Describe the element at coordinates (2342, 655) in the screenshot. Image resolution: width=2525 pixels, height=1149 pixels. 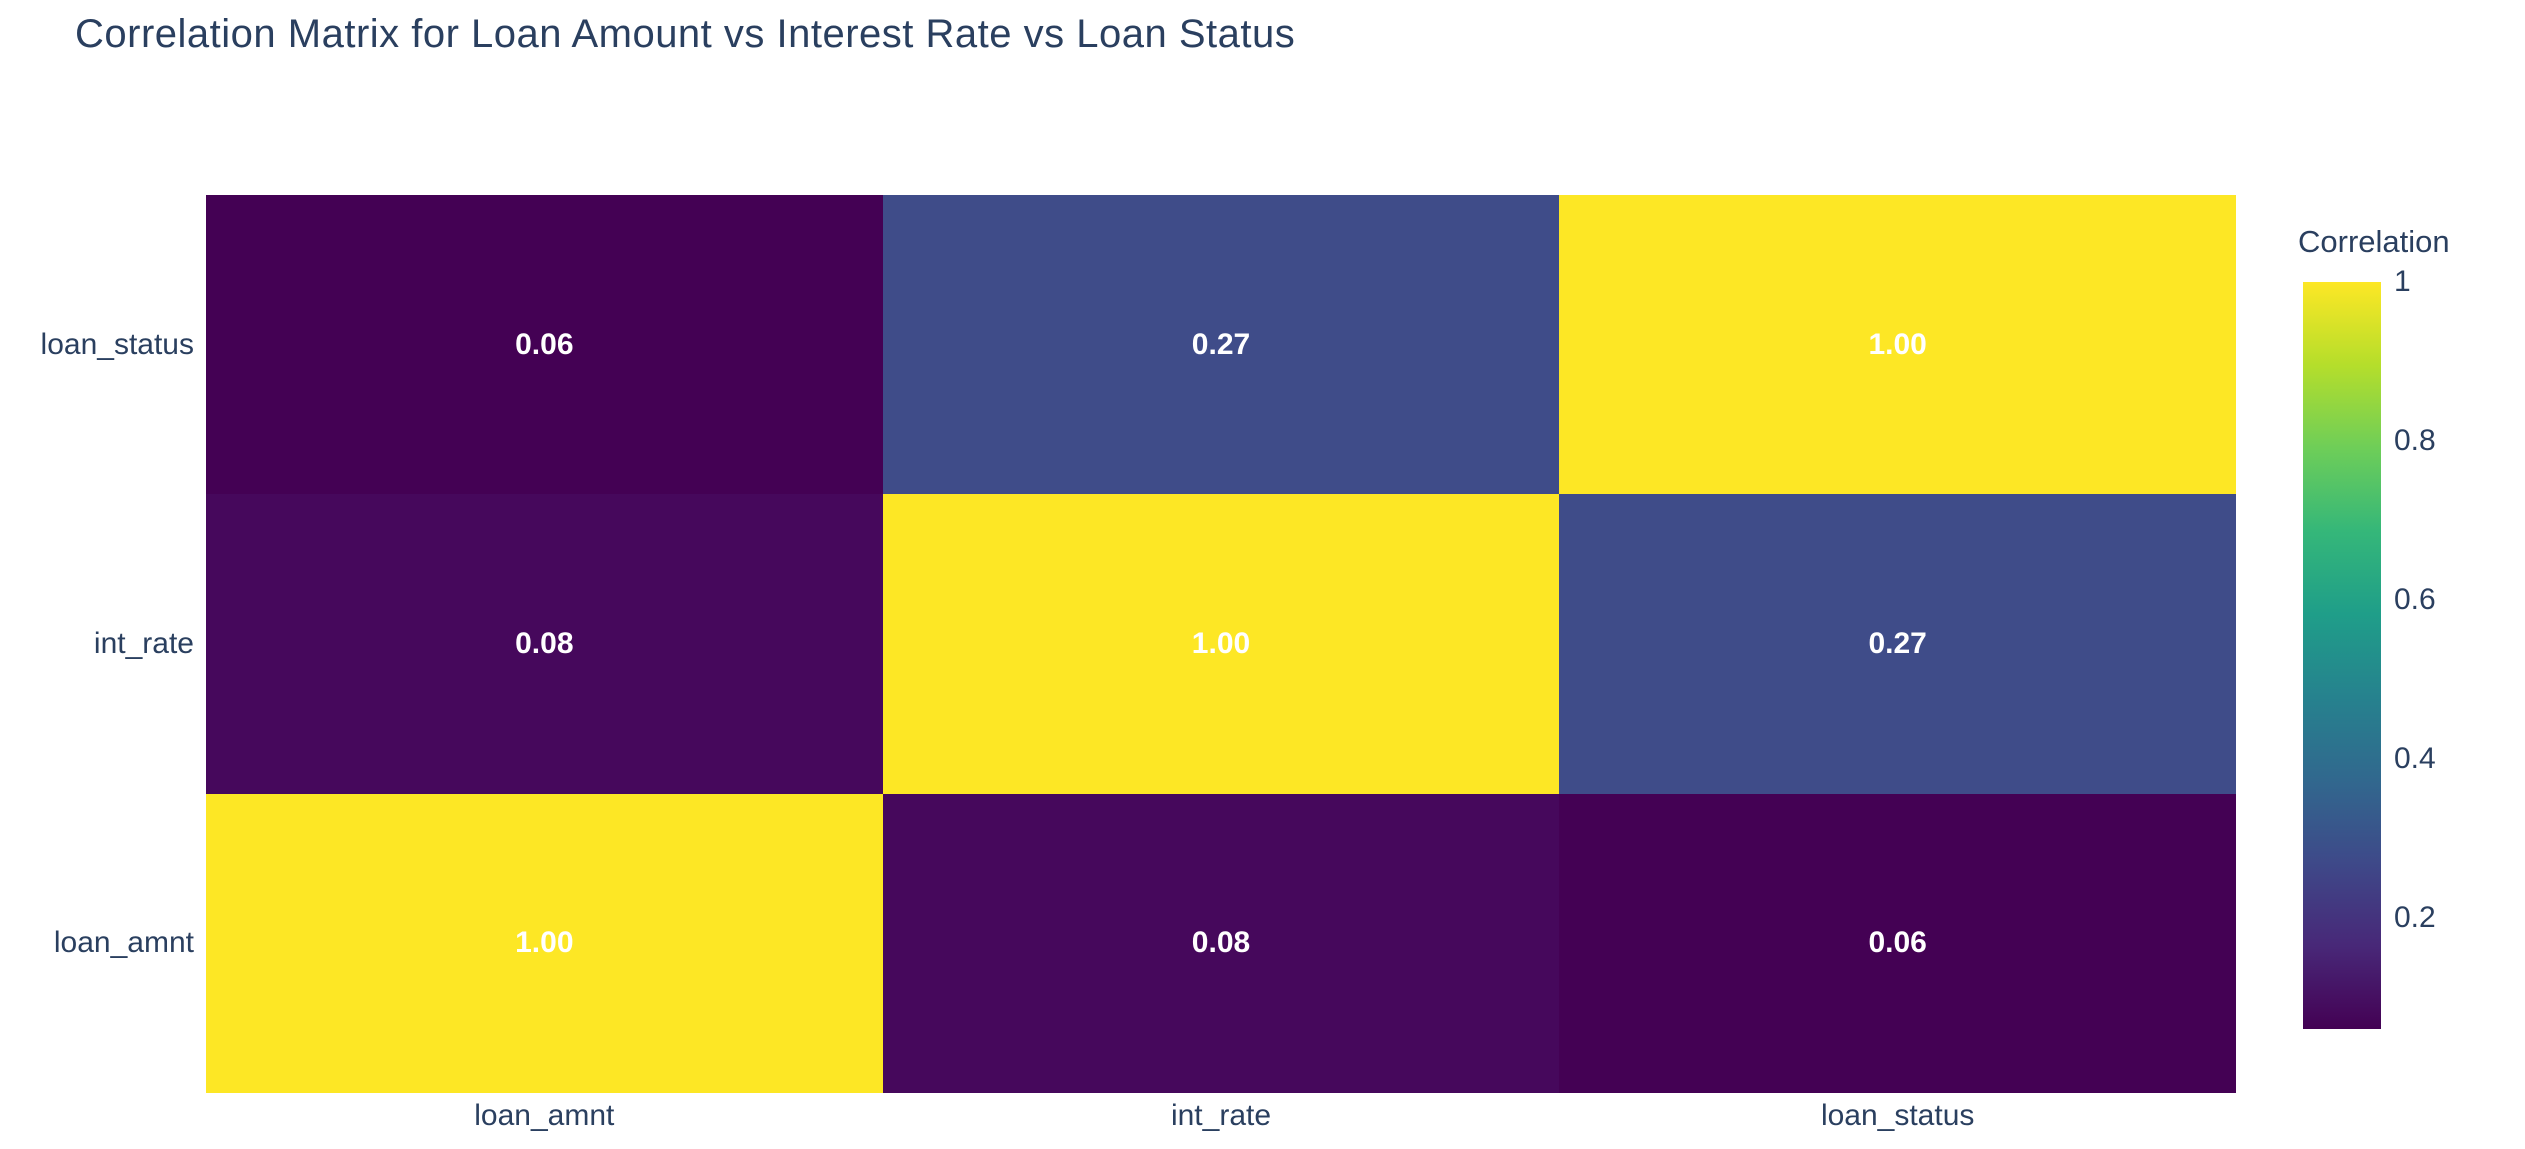
I see `colorbar-gradient` at that location.